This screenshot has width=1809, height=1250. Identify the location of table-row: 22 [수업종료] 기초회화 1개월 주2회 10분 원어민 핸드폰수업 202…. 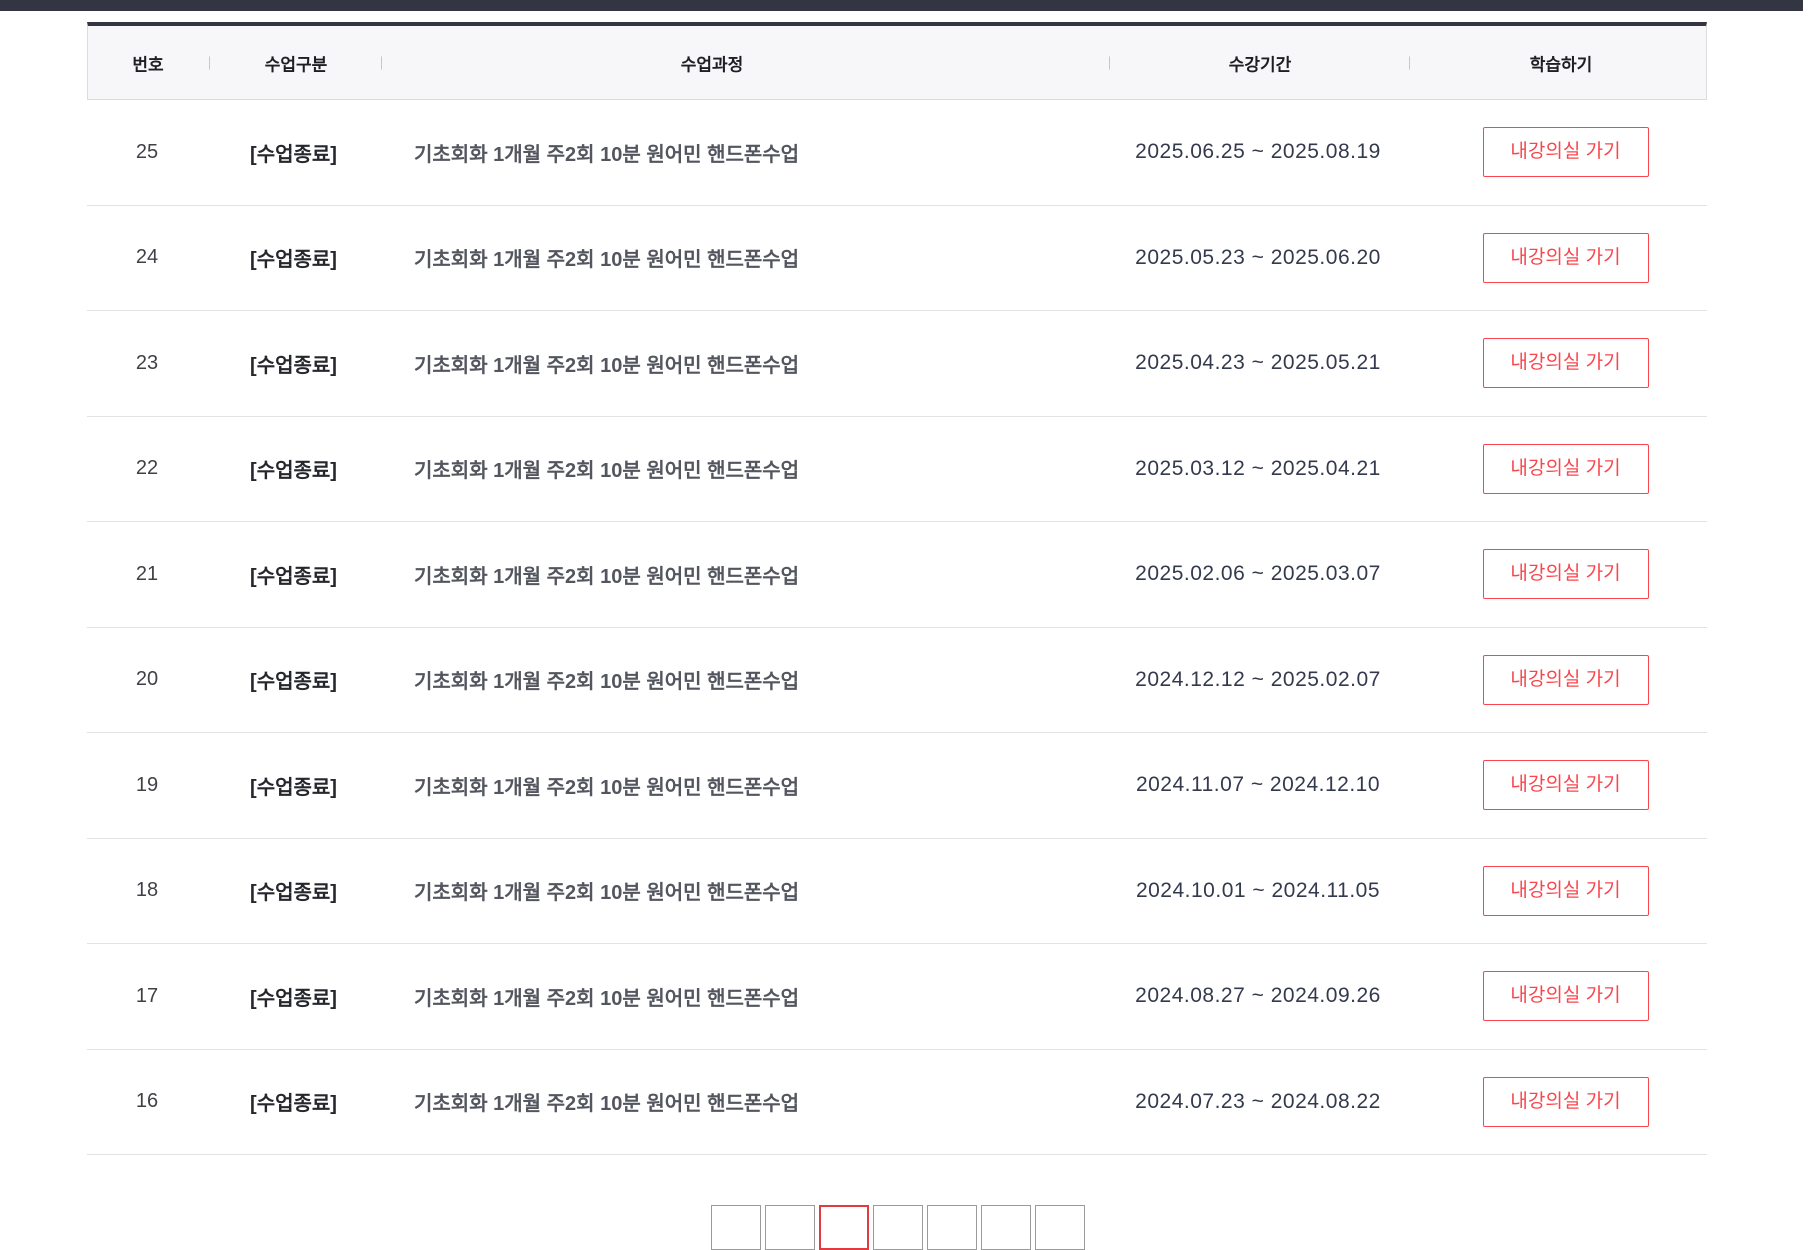
(897, 469).